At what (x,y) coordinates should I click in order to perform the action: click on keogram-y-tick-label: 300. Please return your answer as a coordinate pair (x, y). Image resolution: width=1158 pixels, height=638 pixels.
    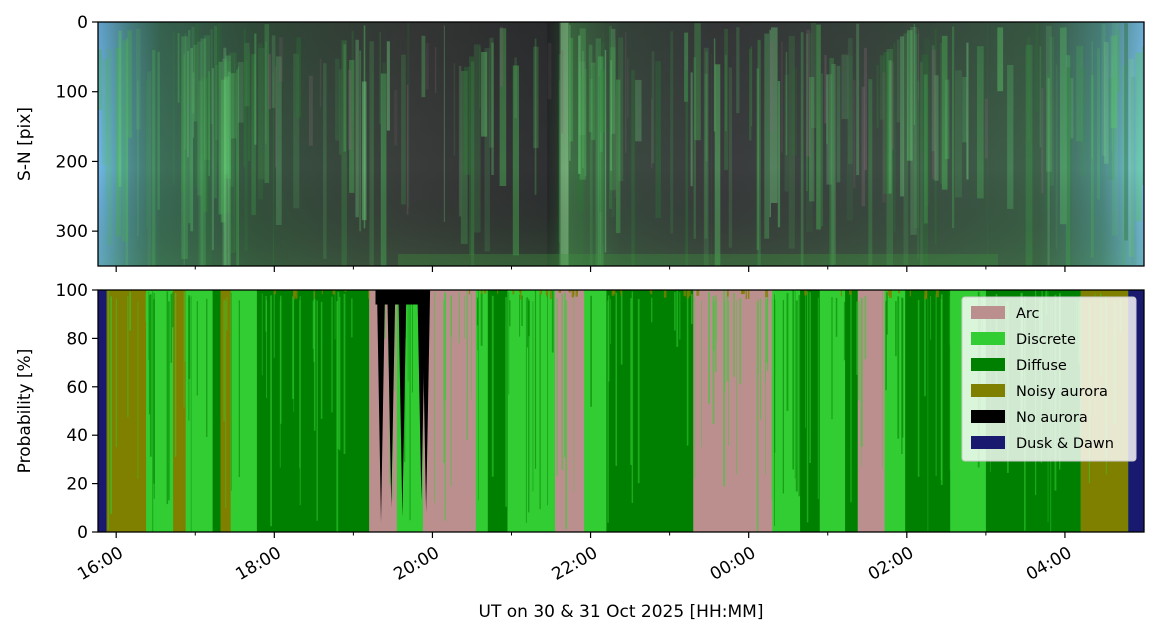
    Looking at the image, I should click on (72, 232).